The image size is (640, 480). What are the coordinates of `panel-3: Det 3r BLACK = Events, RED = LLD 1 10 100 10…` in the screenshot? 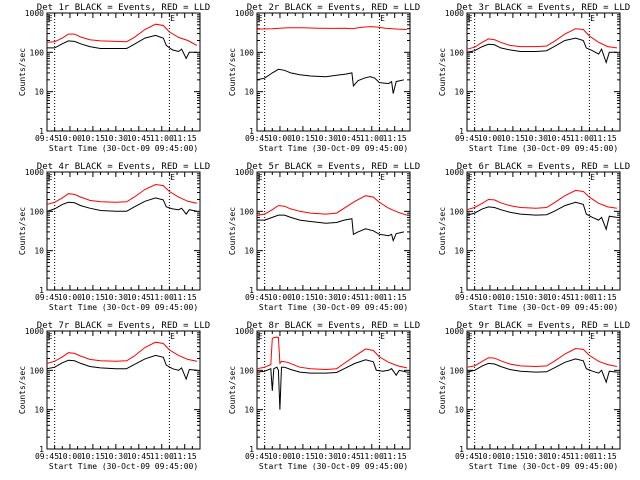 It's located at (534, 78).